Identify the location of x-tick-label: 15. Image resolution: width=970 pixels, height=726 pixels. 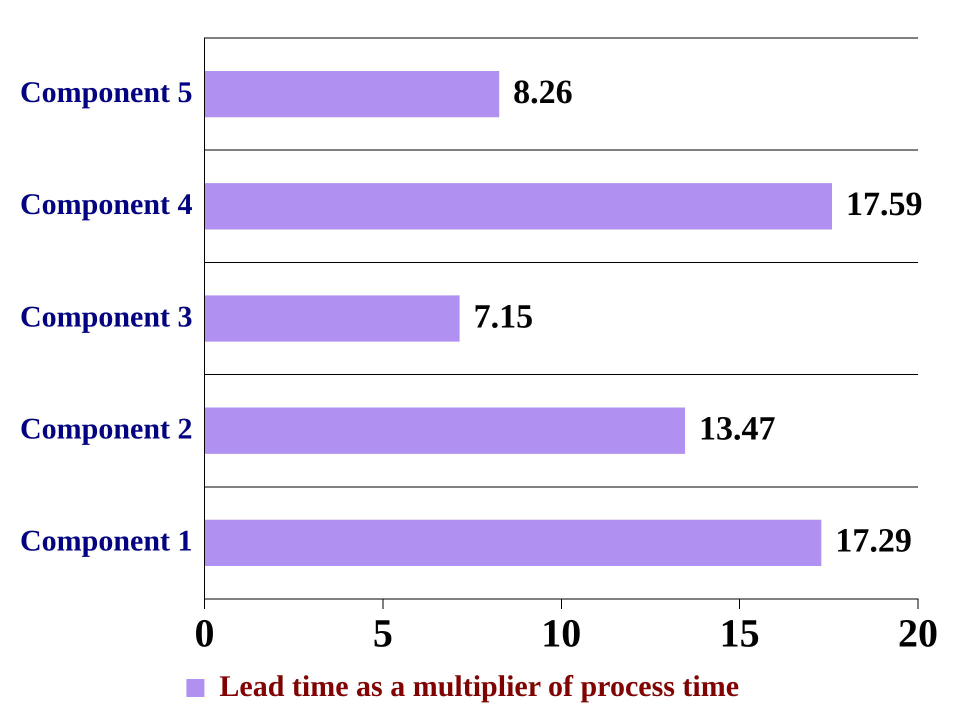
(740, 633).